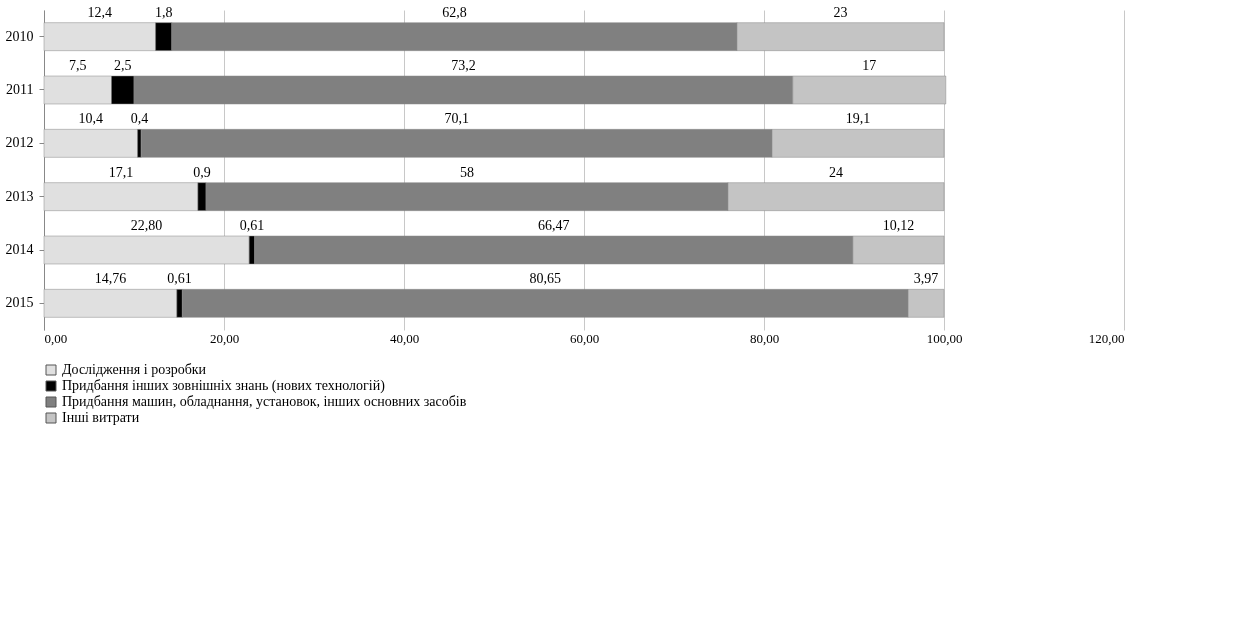 This screenshot has width=1245, height=619. Describe the element at coordinates (944, 338) in the screenshot. I see `x-tick-label: 100,00` at that location.